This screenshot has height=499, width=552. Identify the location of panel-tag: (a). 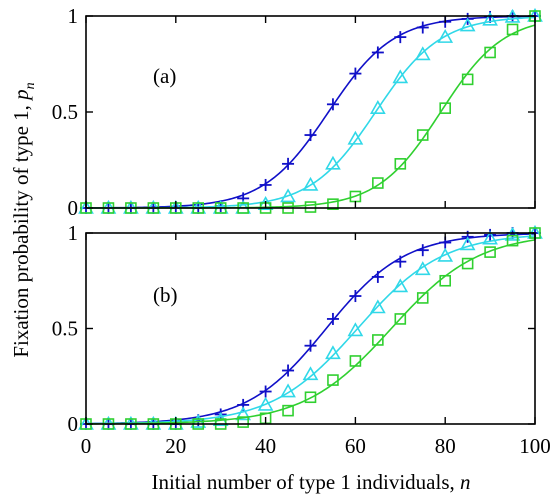
(164, 76).